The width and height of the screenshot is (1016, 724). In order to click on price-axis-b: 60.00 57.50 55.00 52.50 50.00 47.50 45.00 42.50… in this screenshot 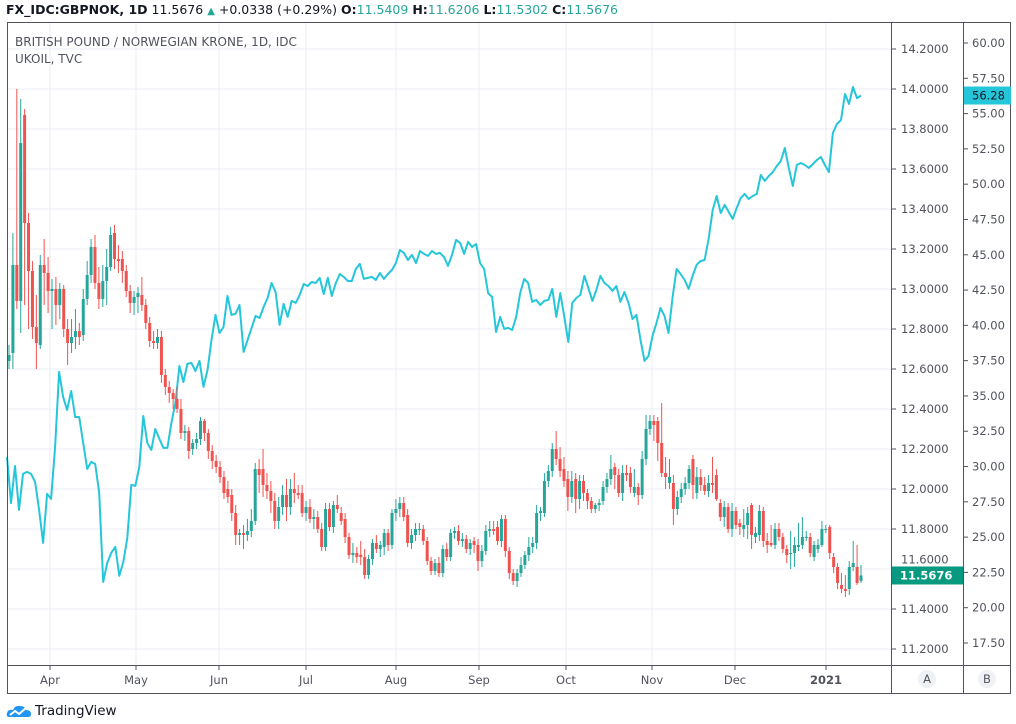, I will do `click(984, 343)`.